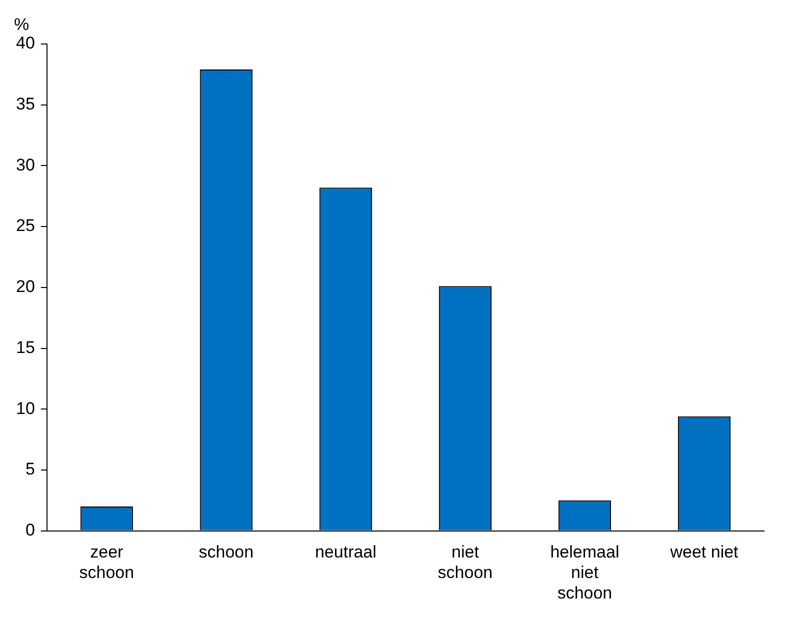 Image resolution: width=794 pixels, height=626 pixels. Describe the element at coordinates (704, 552) in the screenshot. I see `x-tick-label: weet niet` at that location.